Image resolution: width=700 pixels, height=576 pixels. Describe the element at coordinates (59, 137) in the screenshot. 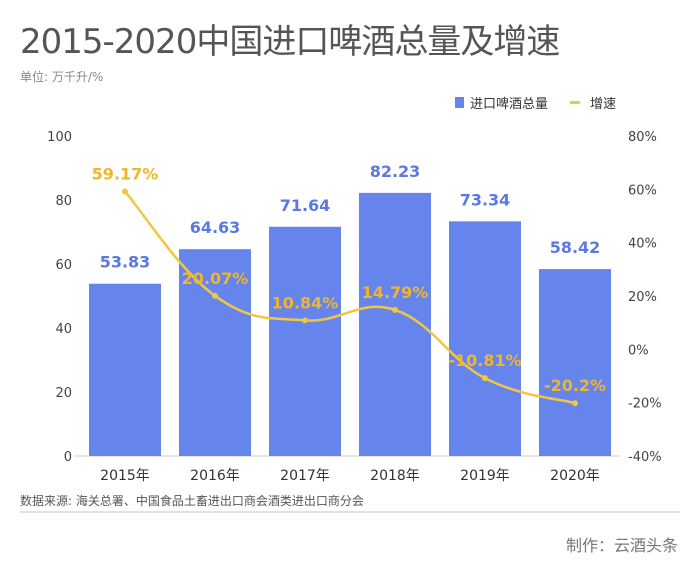

I see `y-left-tick-label: 100` at that location.